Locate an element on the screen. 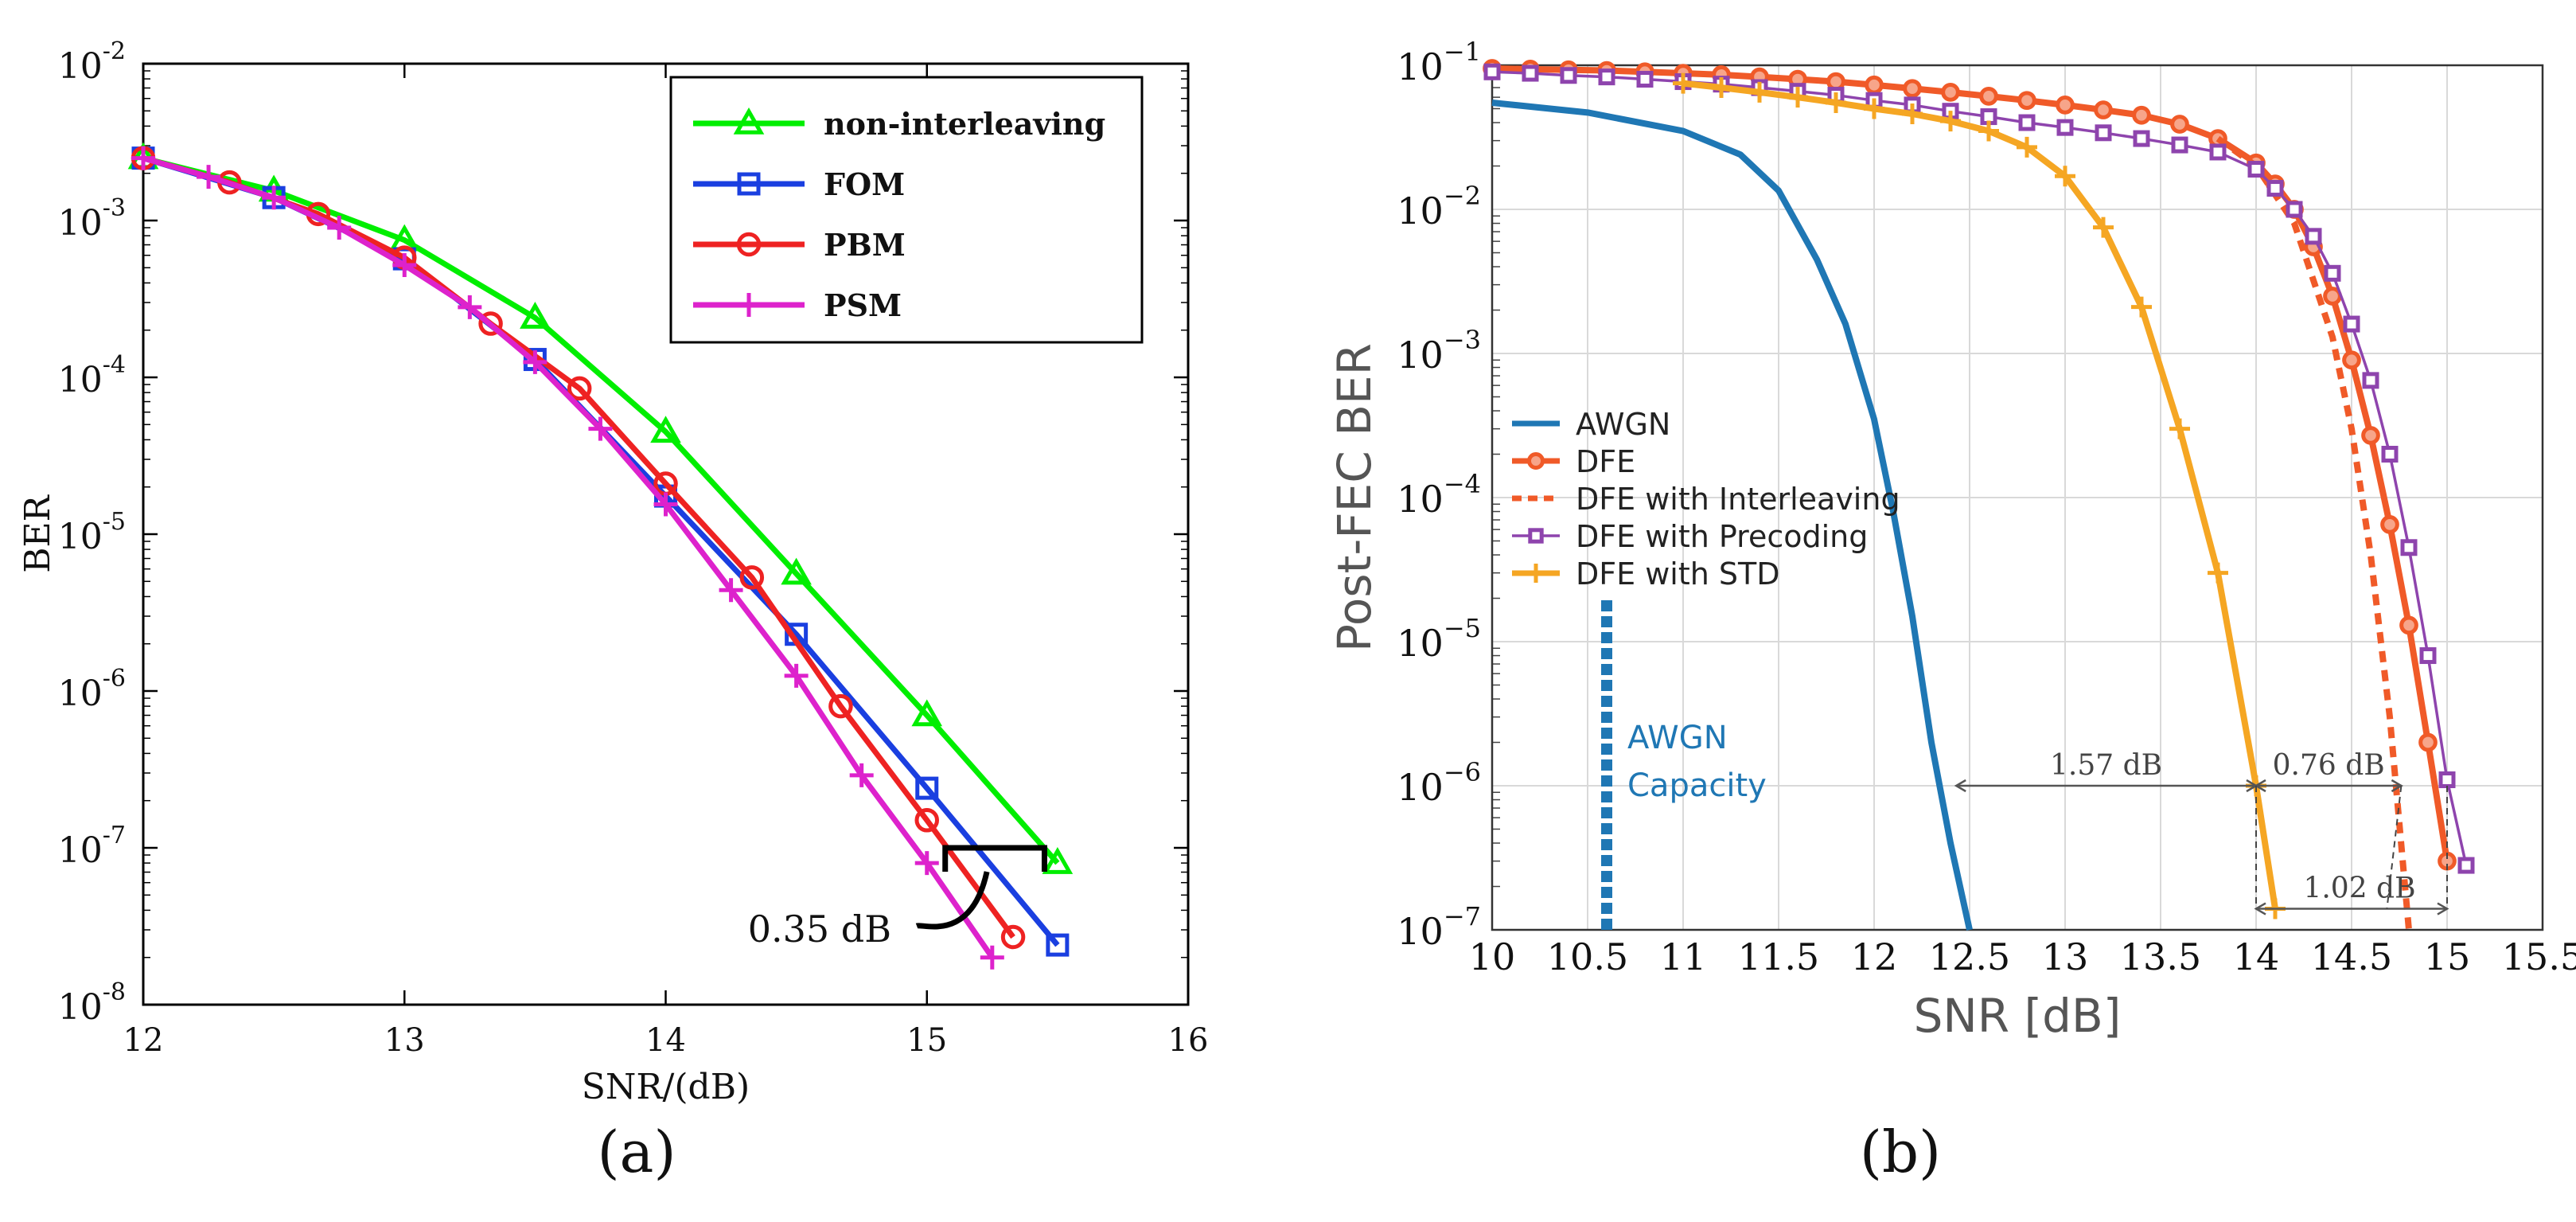  annotation-bracket-a is located at coordinates (994, 858).